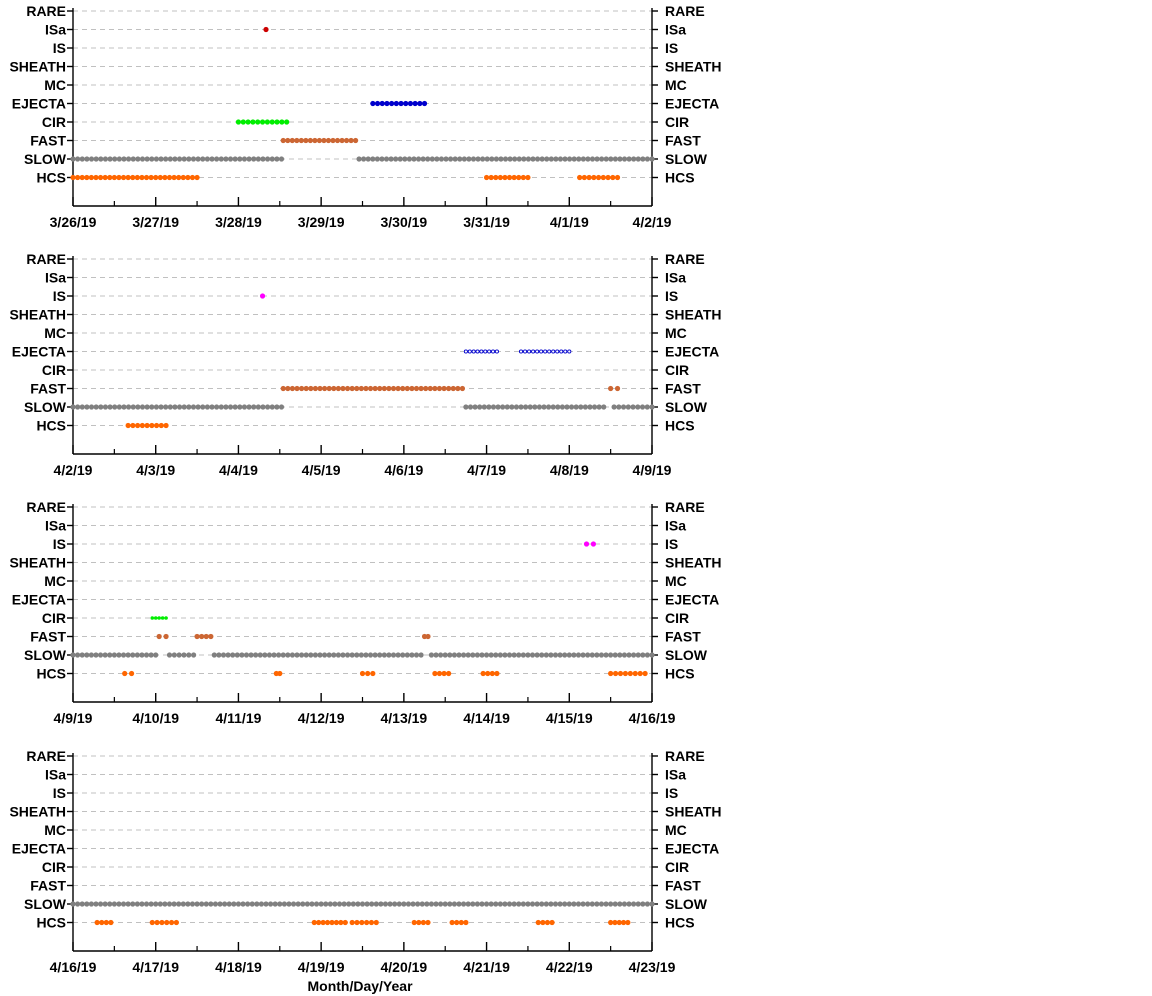 The image size is (1152, 996). Describe the element at coordinates (73, 222) in the screenshot. I see `x-tick-label-0: 3/26/19` at that location.